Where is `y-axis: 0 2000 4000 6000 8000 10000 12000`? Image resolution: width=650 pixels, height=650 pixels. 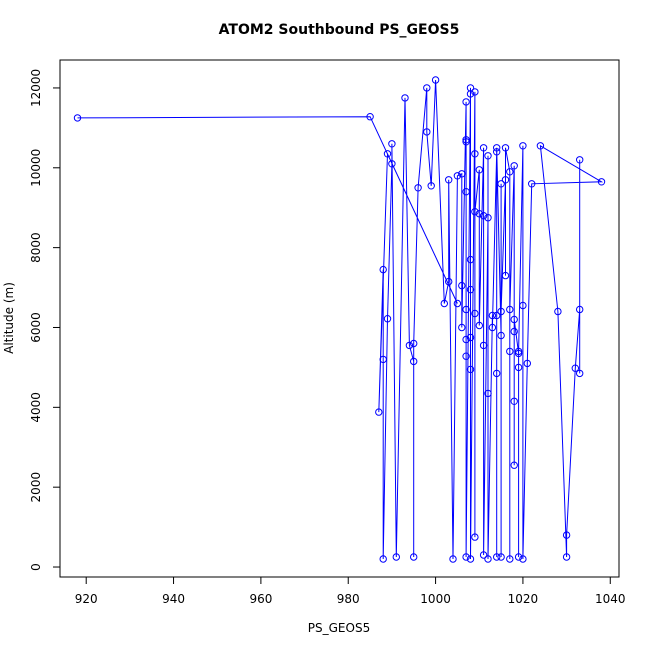 y-axis: 0 2000 4000 6000 8000 10000 12000 is located at coordinates (45, 320).